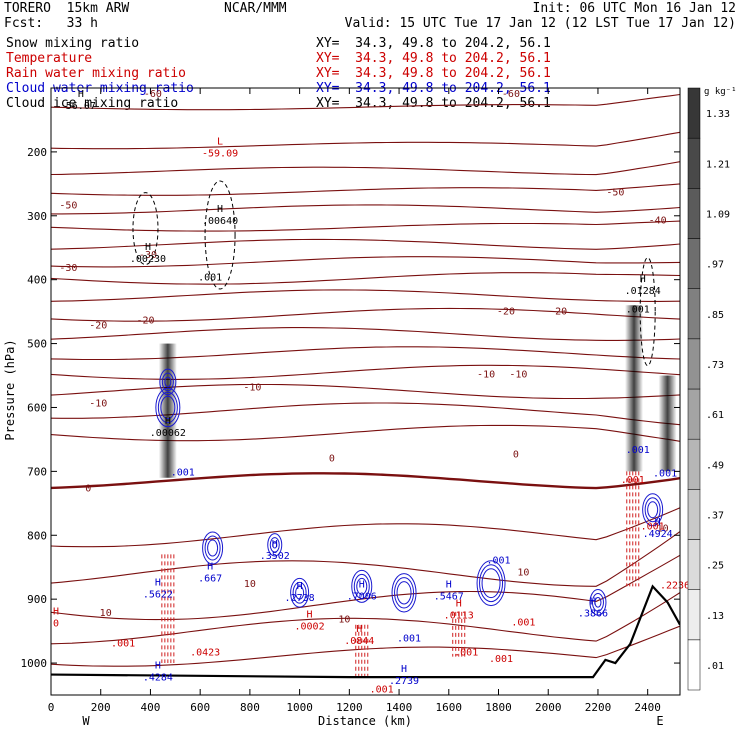 Image resolution: width=740 pixels, height=740 pixels. Describe the element at coordinates (659, 721) in the screenshot. I see `east-endpoint: E` at that location.